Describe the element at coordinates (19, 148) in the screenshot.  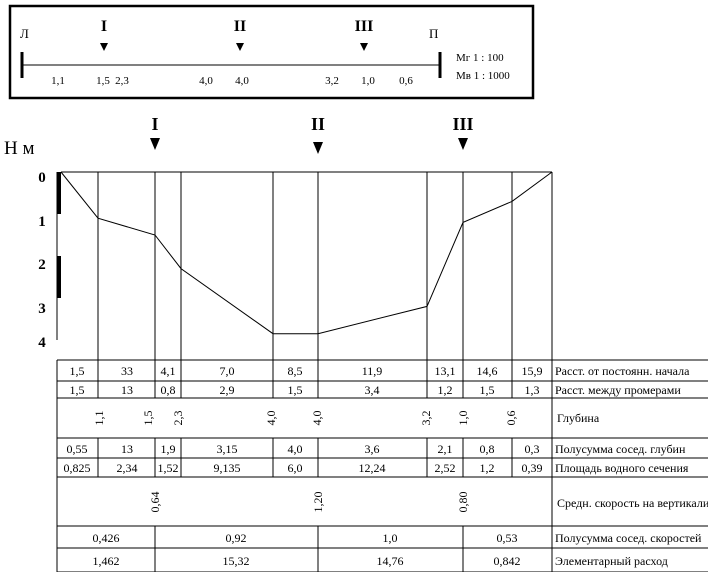
I see `profile-y-label: Н м` at that location.